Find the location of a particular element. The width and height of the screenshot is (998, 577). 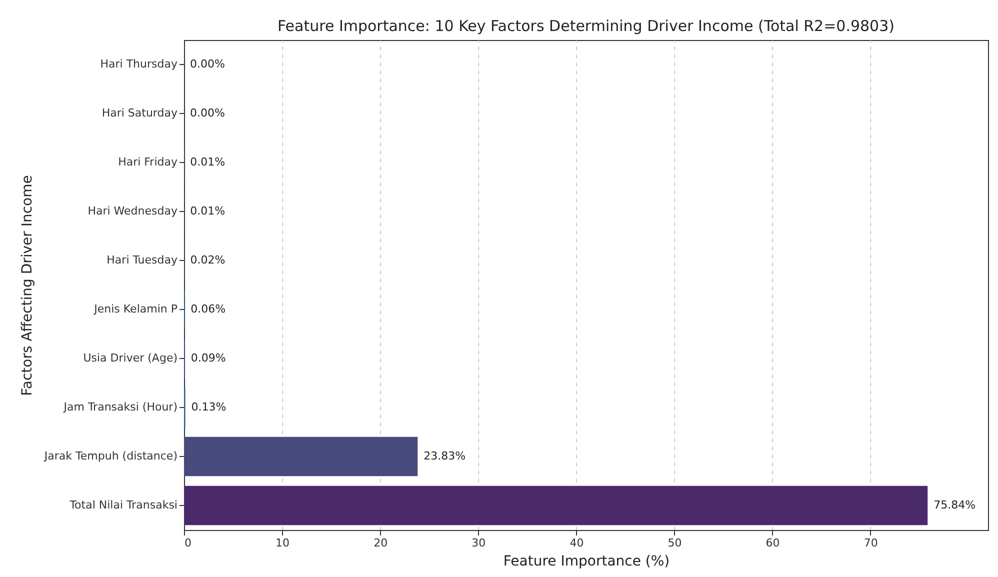

x-tick-label: 30 is located at coordinates (479, 543).